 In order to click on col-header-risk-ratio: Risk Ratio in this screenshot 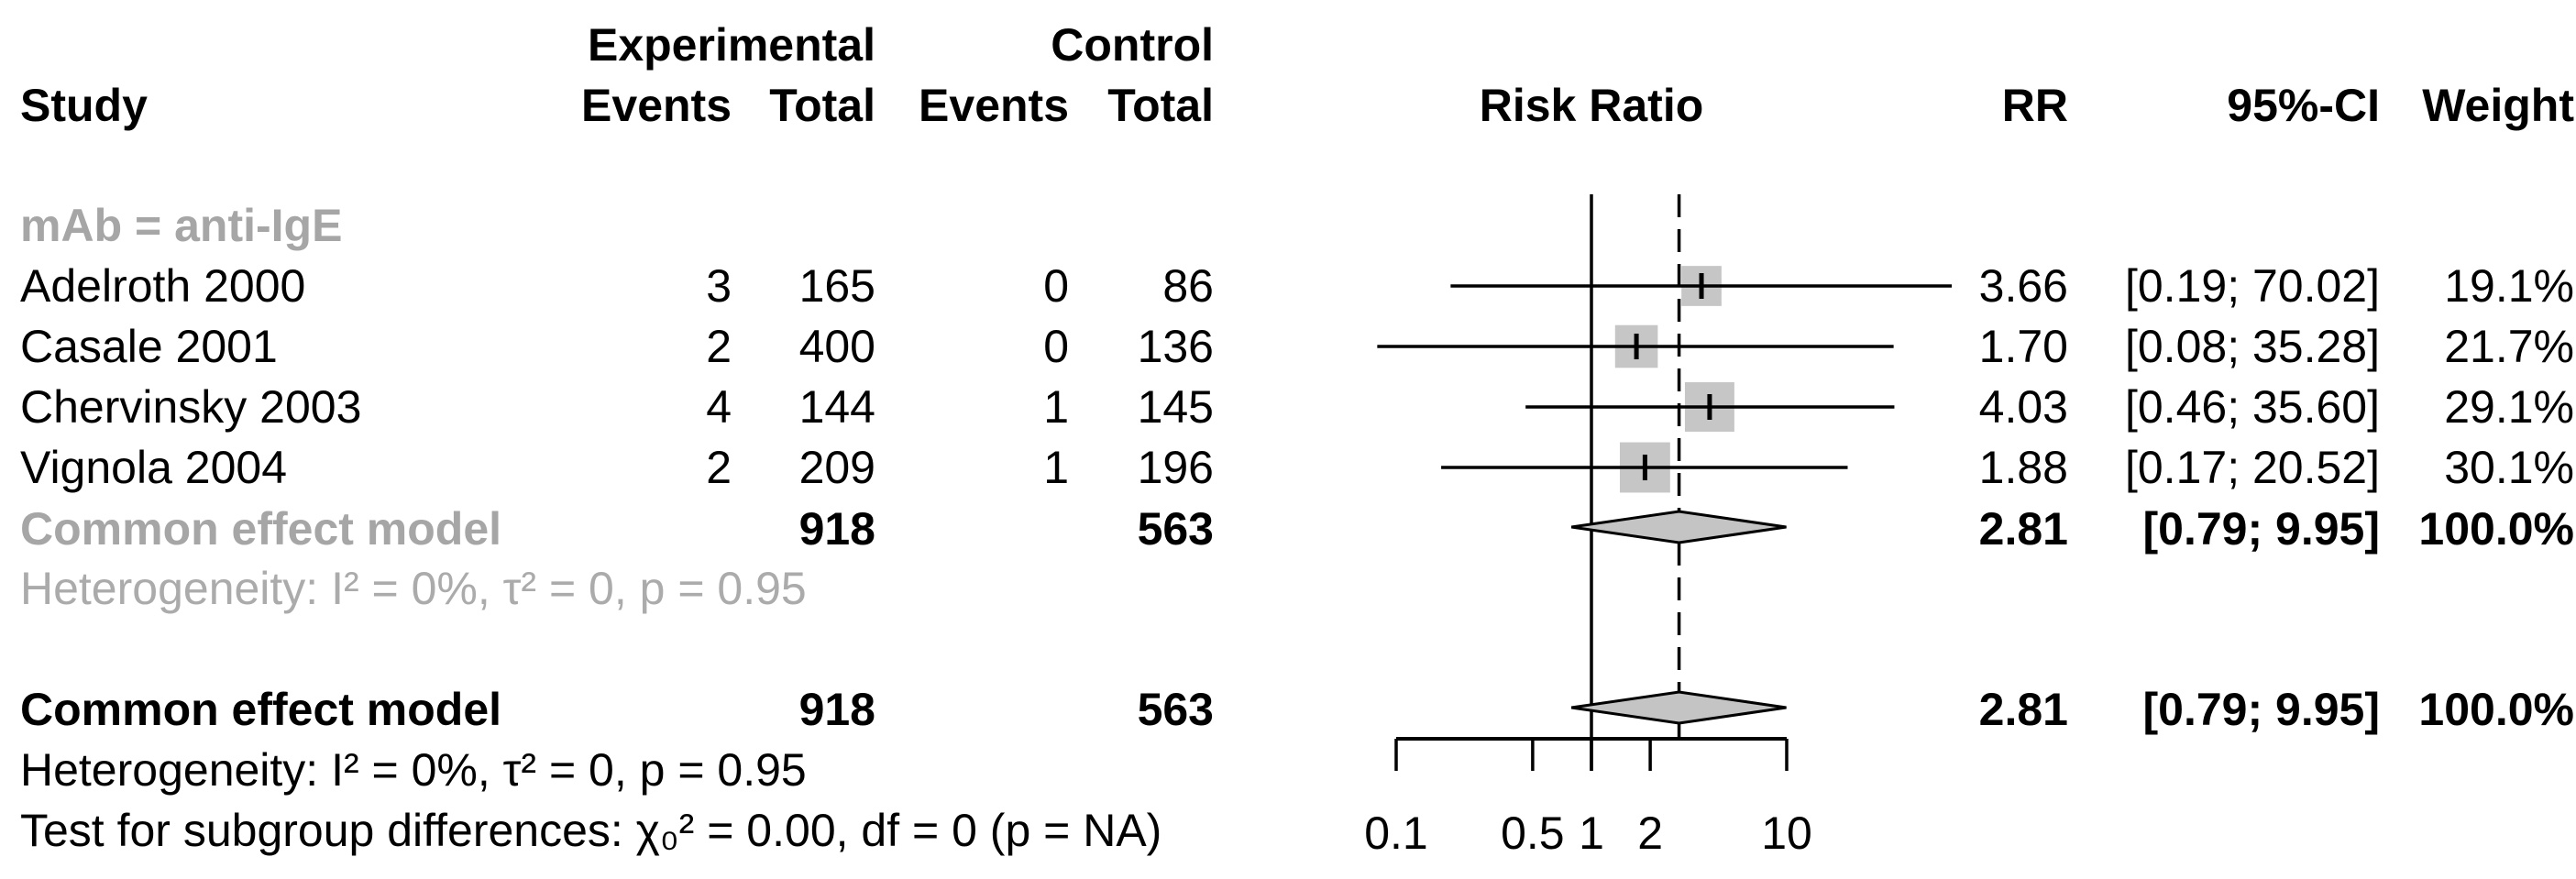, I will do `click(1591, 105)`.